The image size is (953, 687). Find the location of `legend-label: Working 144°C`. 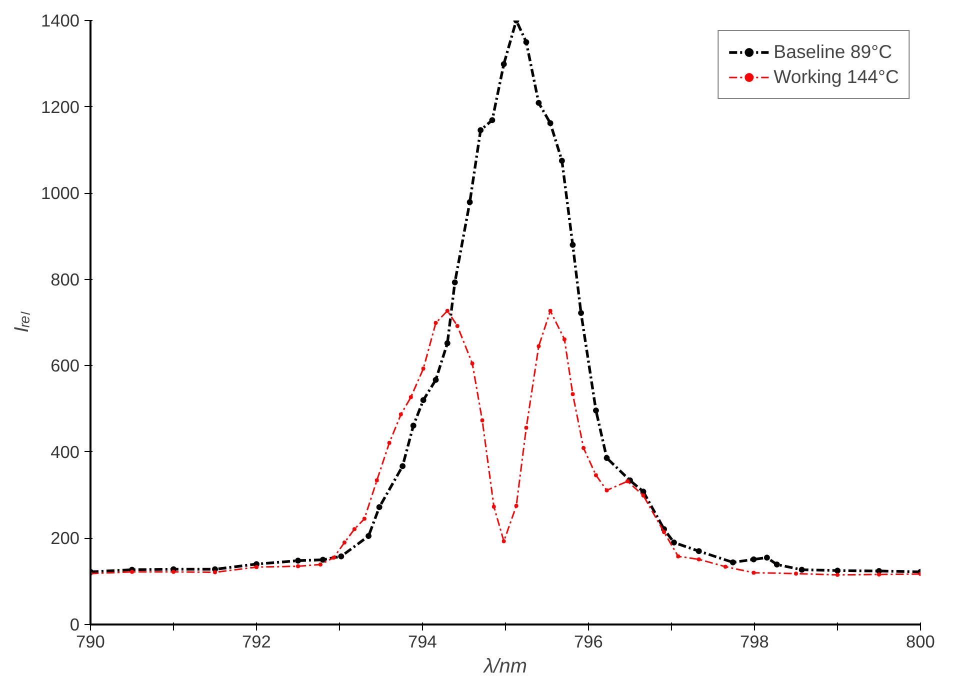

legend-label: Working 144°C is located at coordinates (836, 77).